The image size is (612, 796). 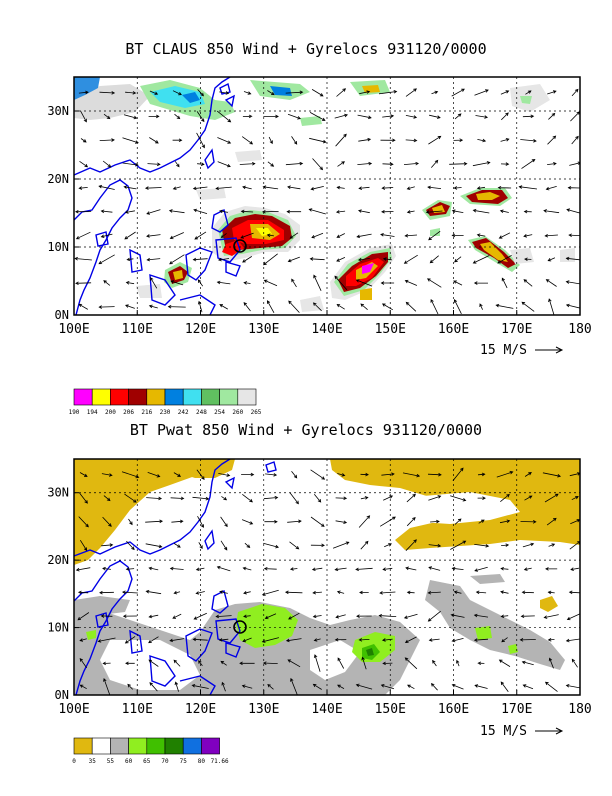 I want to click on y-tick-label: 10N, so click(x=58, y=247).